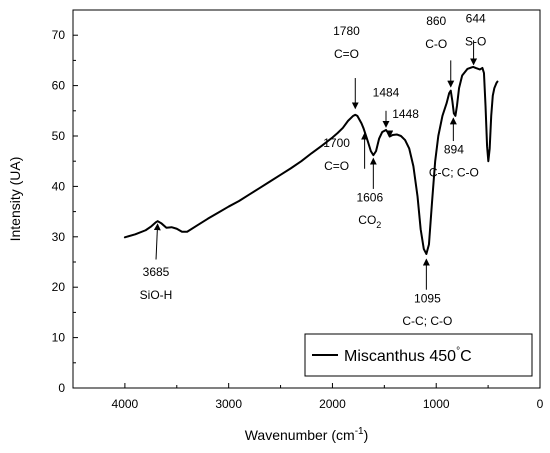 The height and width of the screenshot is (453, 550). I want to click on peak-annotation: 1484, so click(386, 107).